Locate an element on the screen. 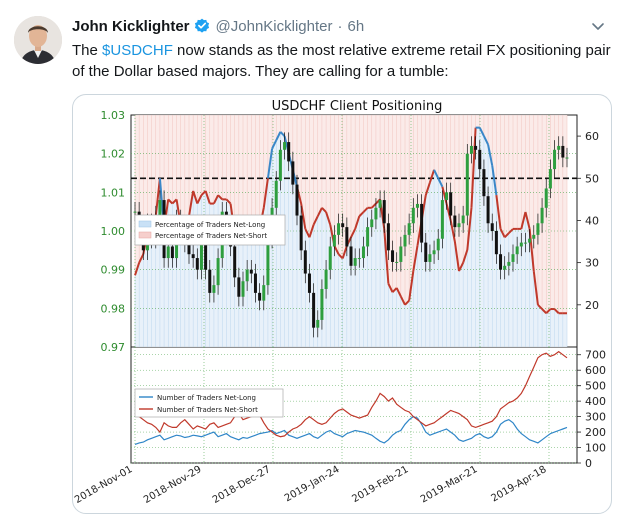 Image resolution: width=625 pixels, height=519 pixels. y-right-tick-label: 40 is located at coordinates (592, 220).